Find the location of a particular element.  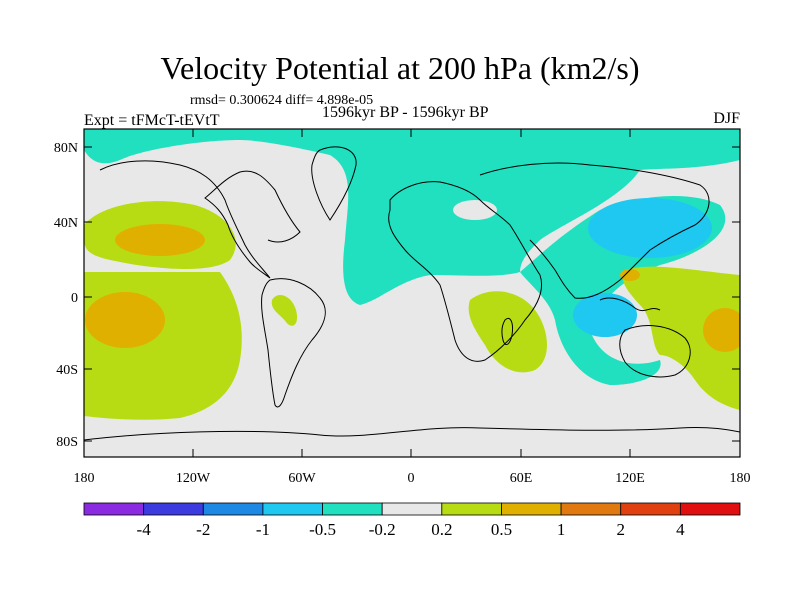

chart-title: Velocity Potential at 200 hPa (km2/s) is located at coordinates (400, 68).